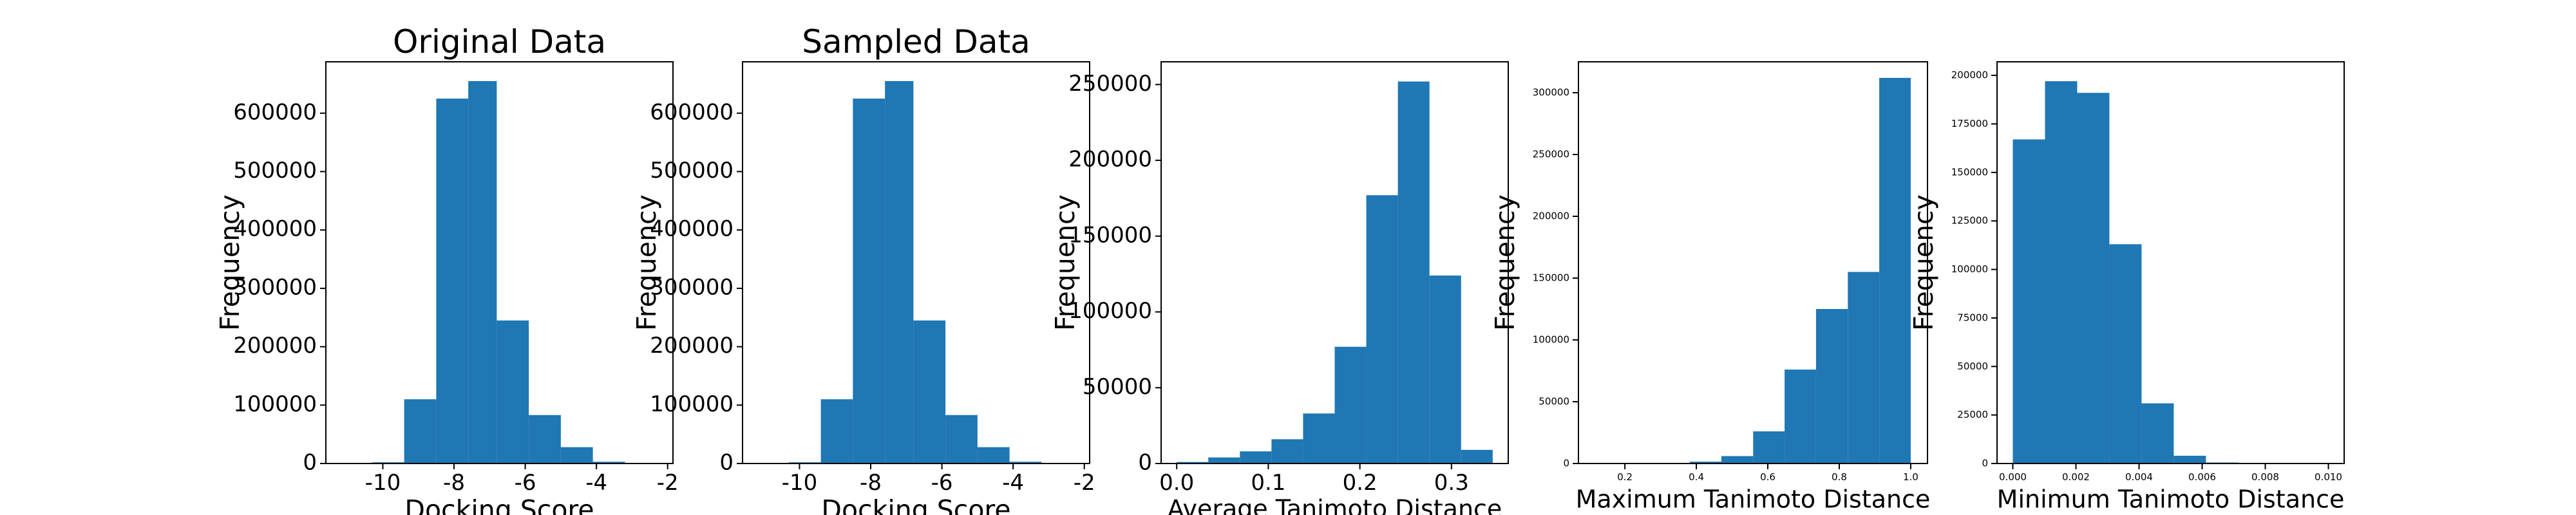 This screenshot has width=2576, height=515. Describe the element at coordinates (1696, 477) in the screenshot. I see `x-tick-label: 0.4` at that location.